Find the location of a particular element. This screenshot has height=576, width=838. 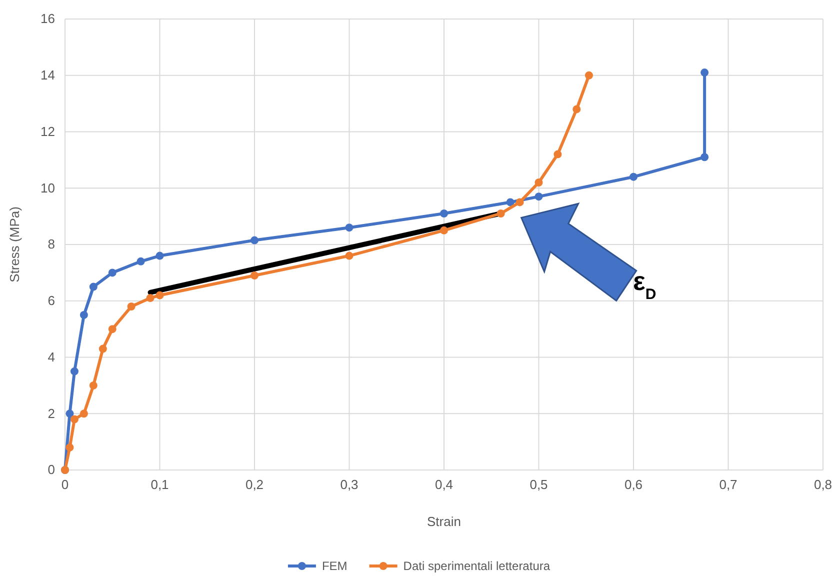

y-tick-label: 0 is located at coordinates (51, 470).